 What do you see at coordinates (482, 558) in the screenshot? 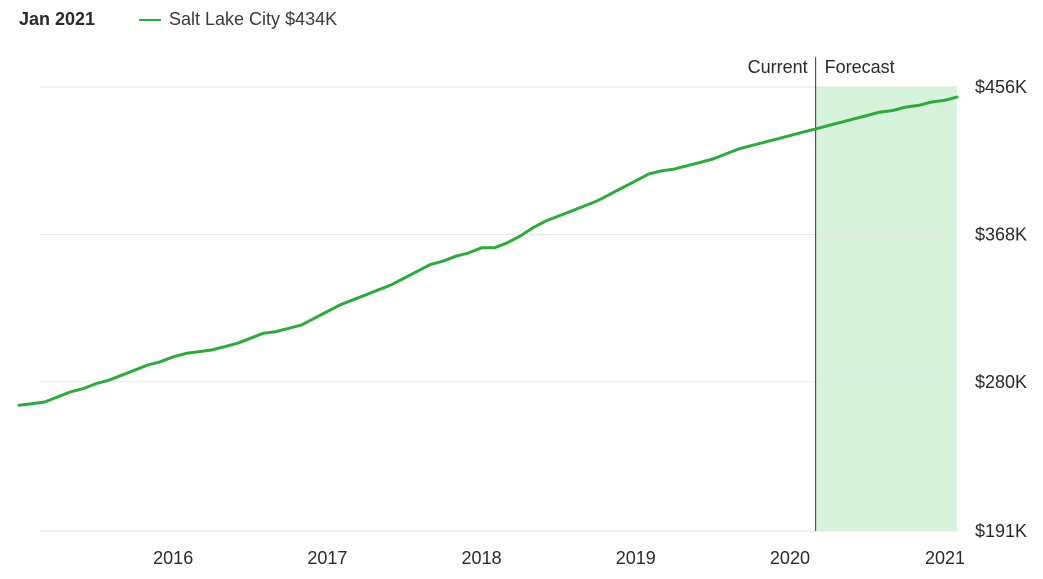
I see `x-tick-label: 2018` at bounding box center [482, 558].